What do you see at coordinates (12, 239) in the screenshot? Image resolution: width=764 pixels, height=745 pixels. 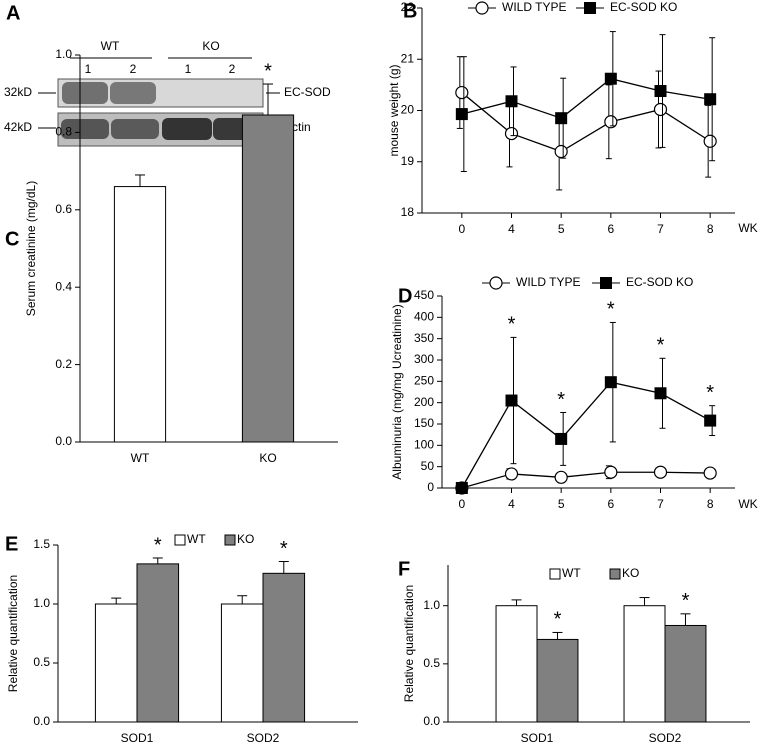 I see `panel-letter: C` at bounding box center [12, 239].